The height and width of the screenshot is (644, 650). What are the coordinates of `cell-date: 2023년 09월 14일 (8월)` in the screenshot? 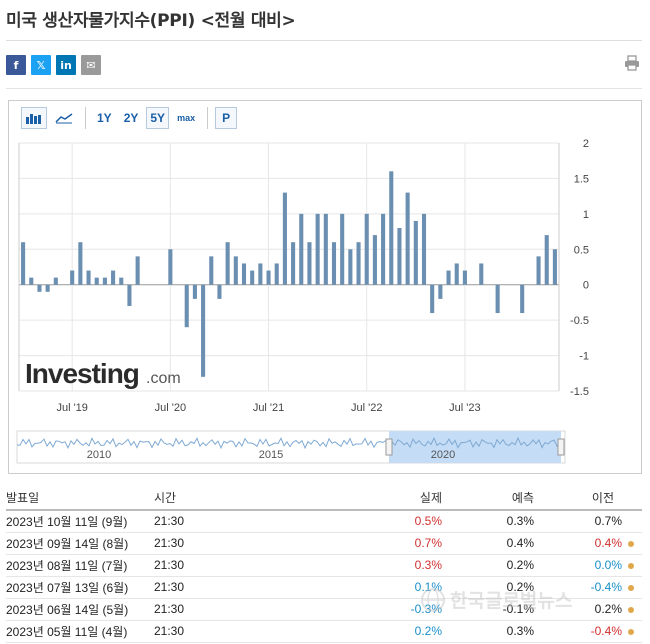 It's located at (80, 543).